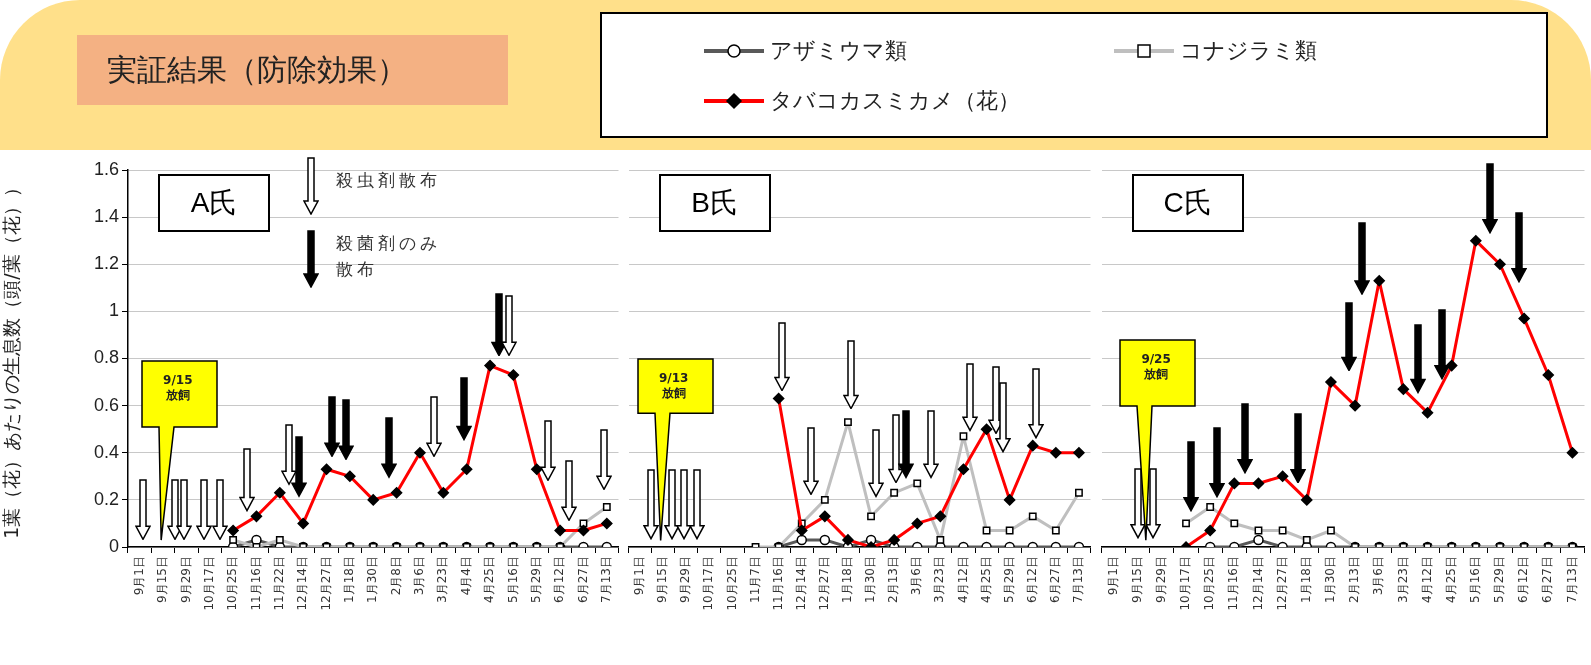 The image size is (1591, 665). What do you see at coordinates (106, 168) in the screenshot?
I see `y-tick-label: 1.6` at bounding box center [106, 168].